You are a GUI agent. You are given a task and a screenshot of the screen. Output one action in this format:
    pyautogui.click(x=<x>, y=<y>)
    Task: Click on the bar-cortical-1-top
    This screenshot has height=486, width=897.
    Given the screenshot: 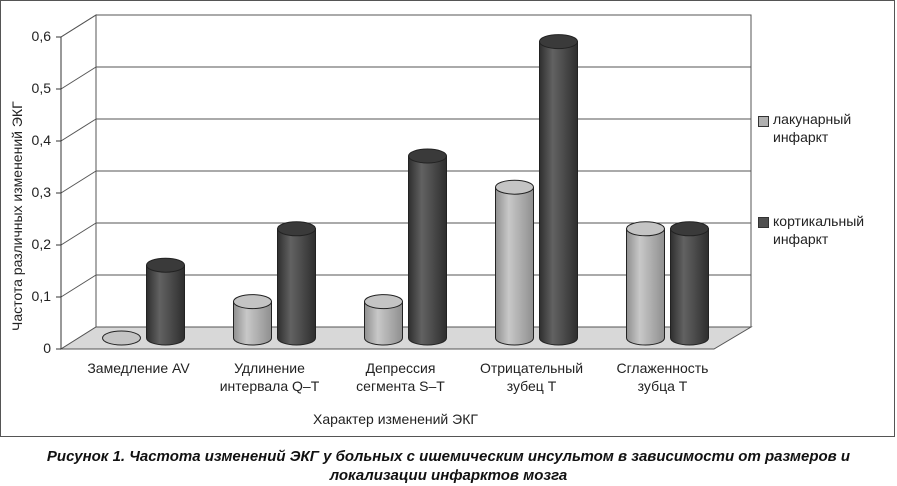 What is the action you would take?
    pyautogui.click(x=296, y=229)
    